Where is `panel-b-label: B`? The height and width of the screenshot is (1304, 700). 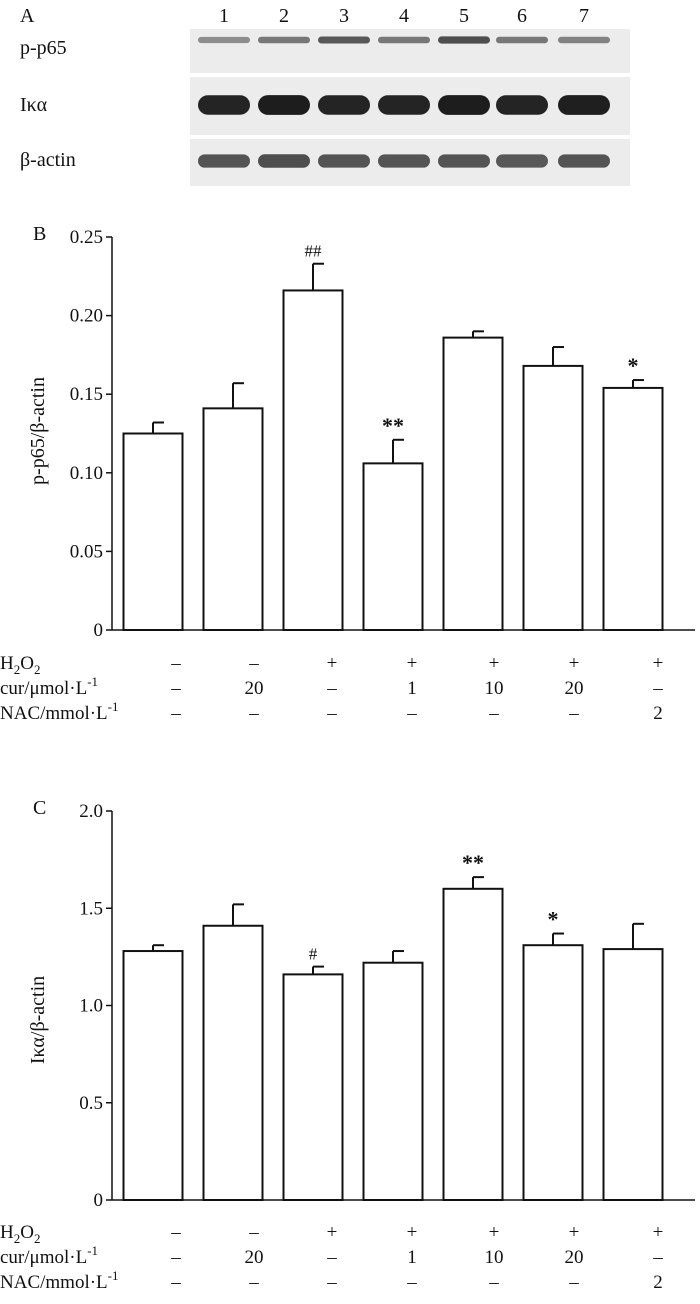 panel-b-label: B is located at coordinates (39, 234).